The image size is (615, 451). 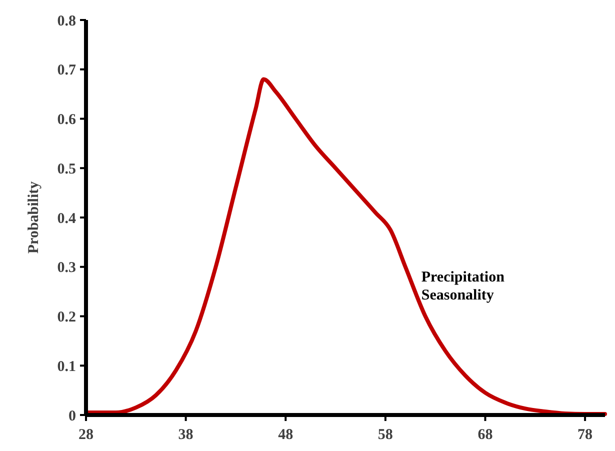 What do you see at coordinates (86, 435) in the screenshot?
I see `x-tick-label: 28` at bounding box center [86, 435].